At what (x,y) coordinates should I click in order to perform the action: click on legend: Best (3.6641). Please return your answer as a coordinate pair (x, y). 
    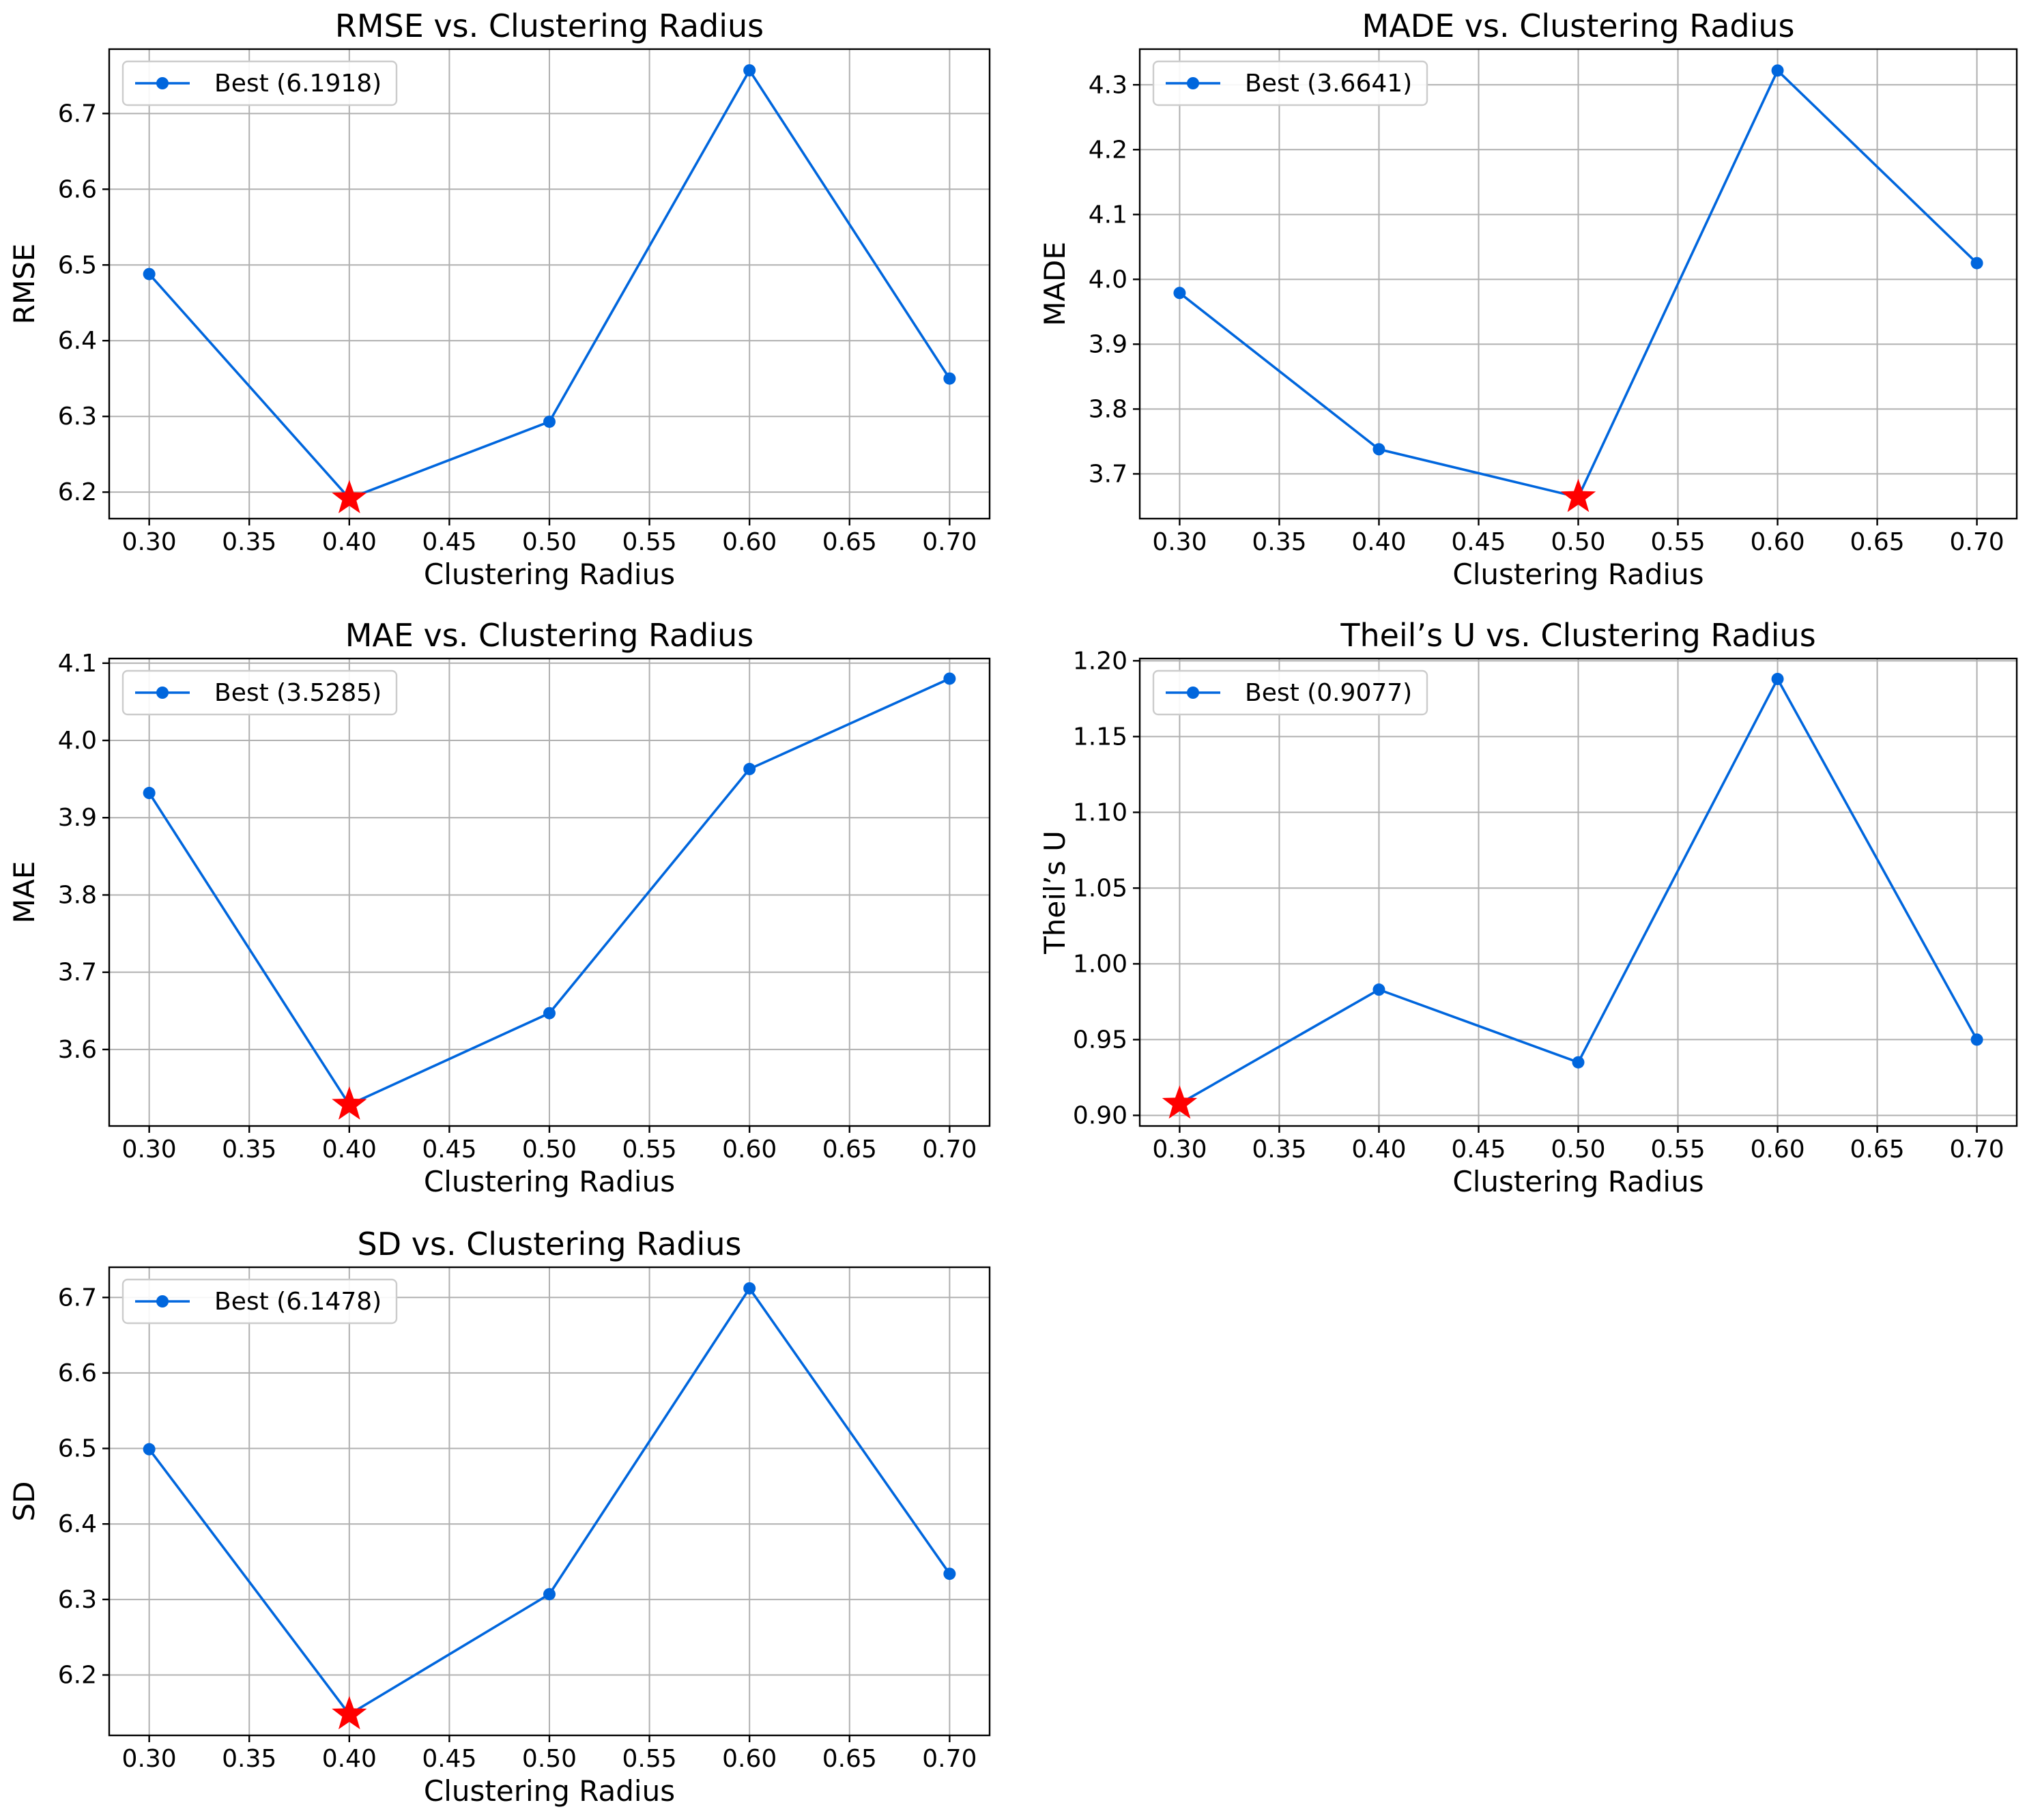
    Looking at the image, I should click on (1290, 83).